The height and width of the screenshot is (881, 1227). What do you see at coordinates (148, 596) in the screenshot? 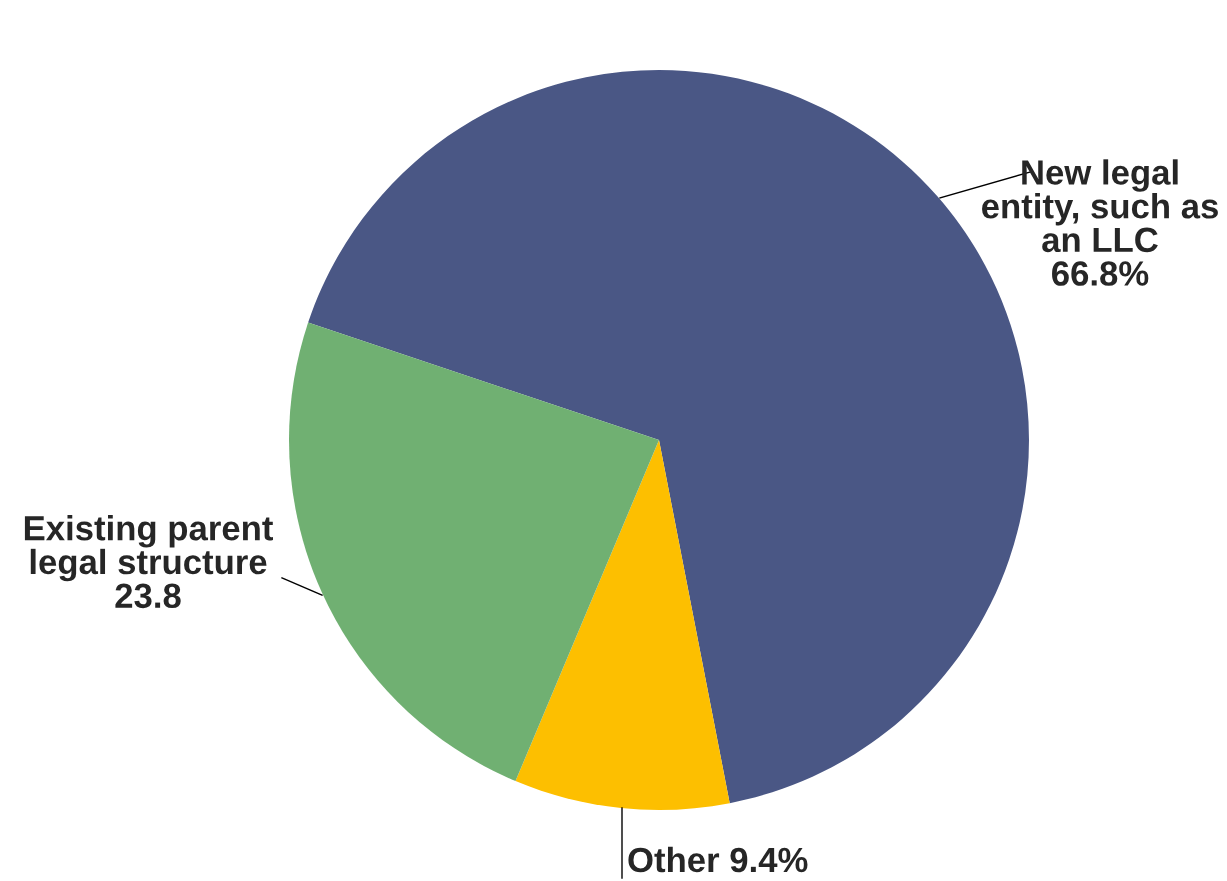
I see `data-label: 23.8` at bounding box center [148, 596].